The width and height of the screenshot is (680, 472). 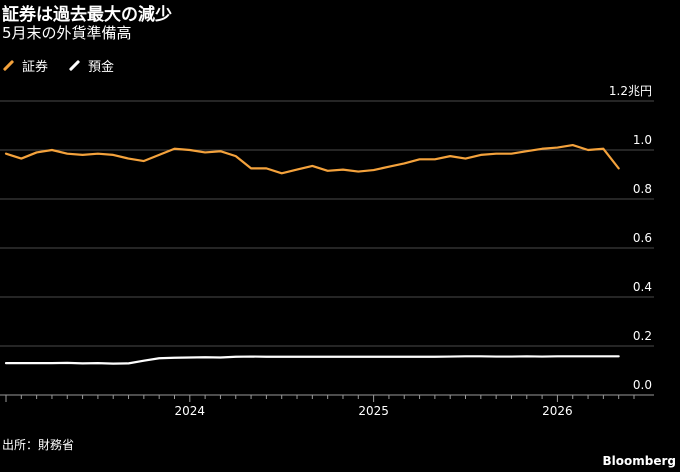 What do you see at coordinates (373, 411) in the screenshot?
I see `x-tick-label: 2025` at bounding box center [373, 411].